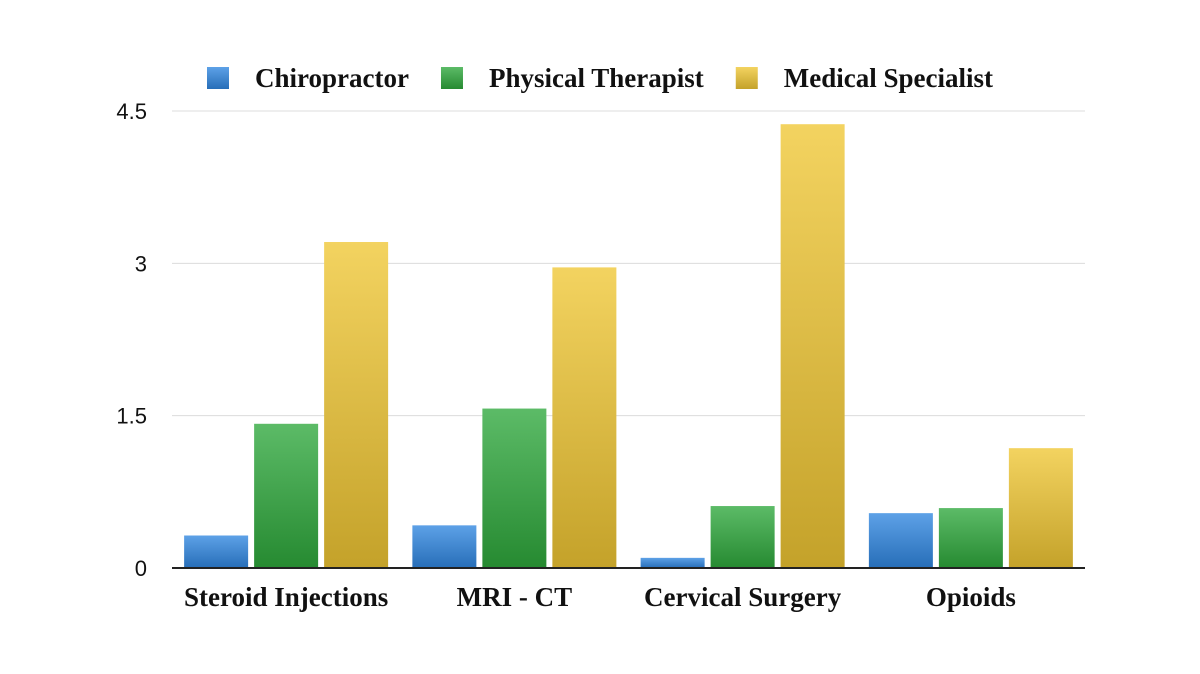  Describe the element at coordinates (141, 568) in the screenshot. I see `y-tick-label: 0` at that location.